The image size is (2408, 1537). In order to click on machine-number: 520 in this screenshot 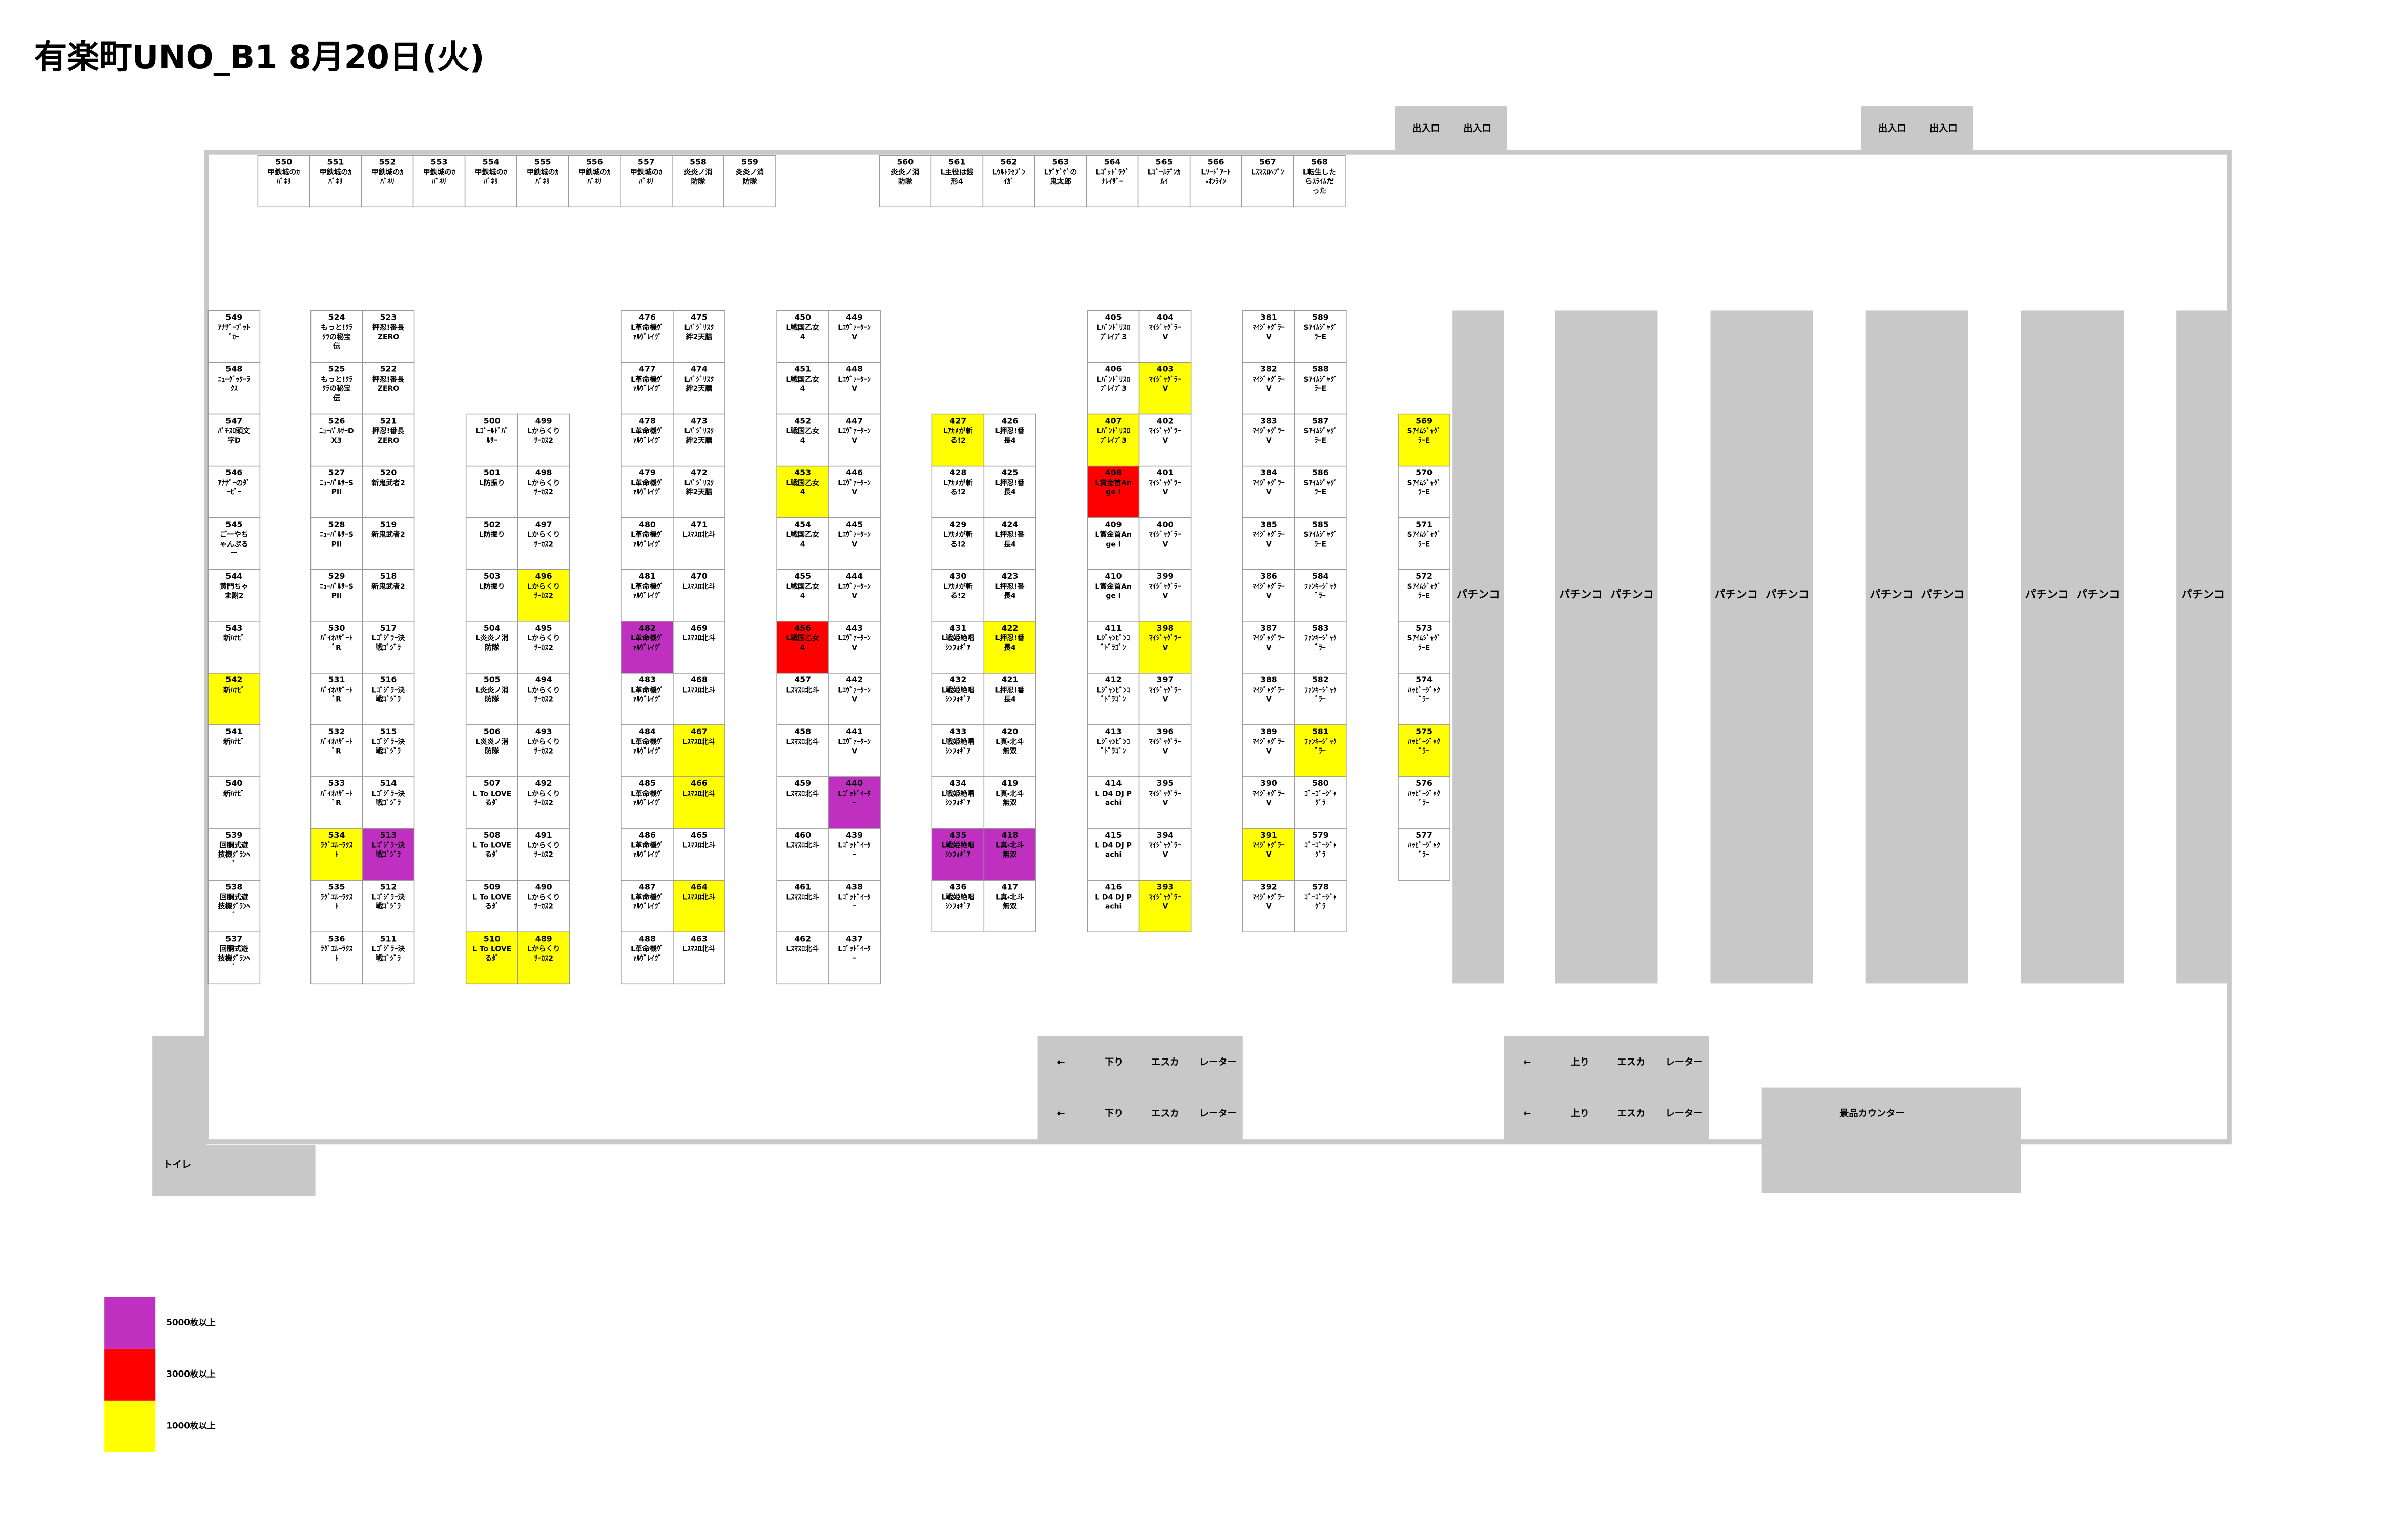, I will do `click(389, 472)`.